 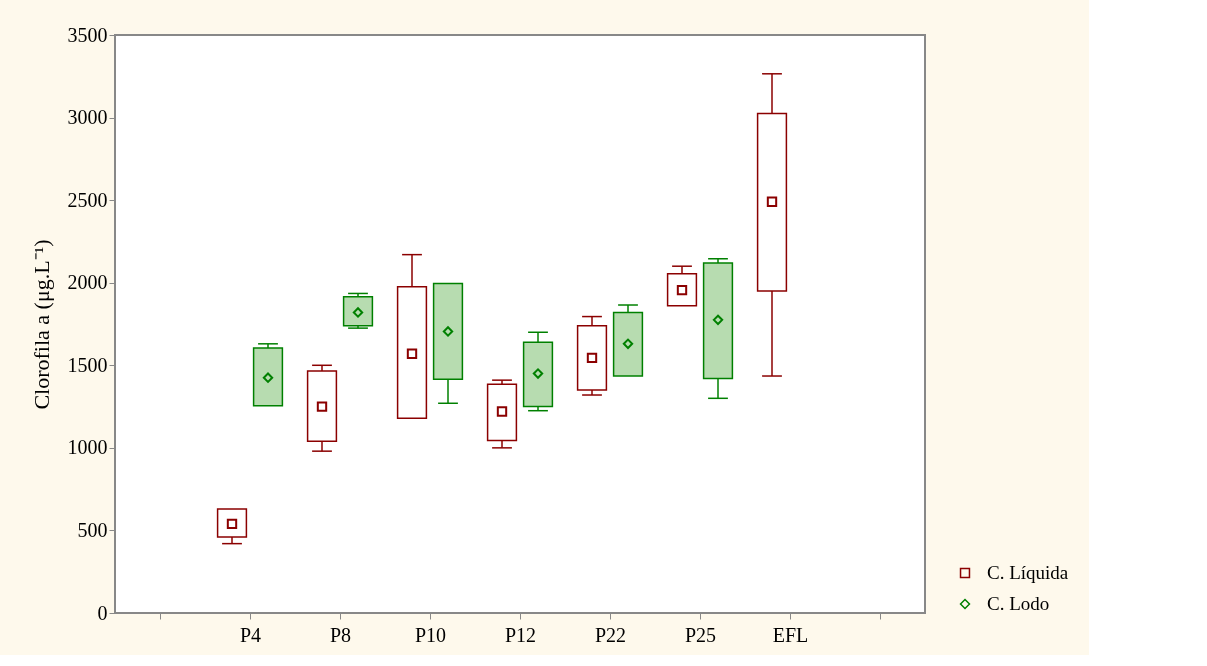 What do you see at coordinates (87, 447) in the screenshot?
I see `y-tick-label: 1000` at bounding box center [87, 447].